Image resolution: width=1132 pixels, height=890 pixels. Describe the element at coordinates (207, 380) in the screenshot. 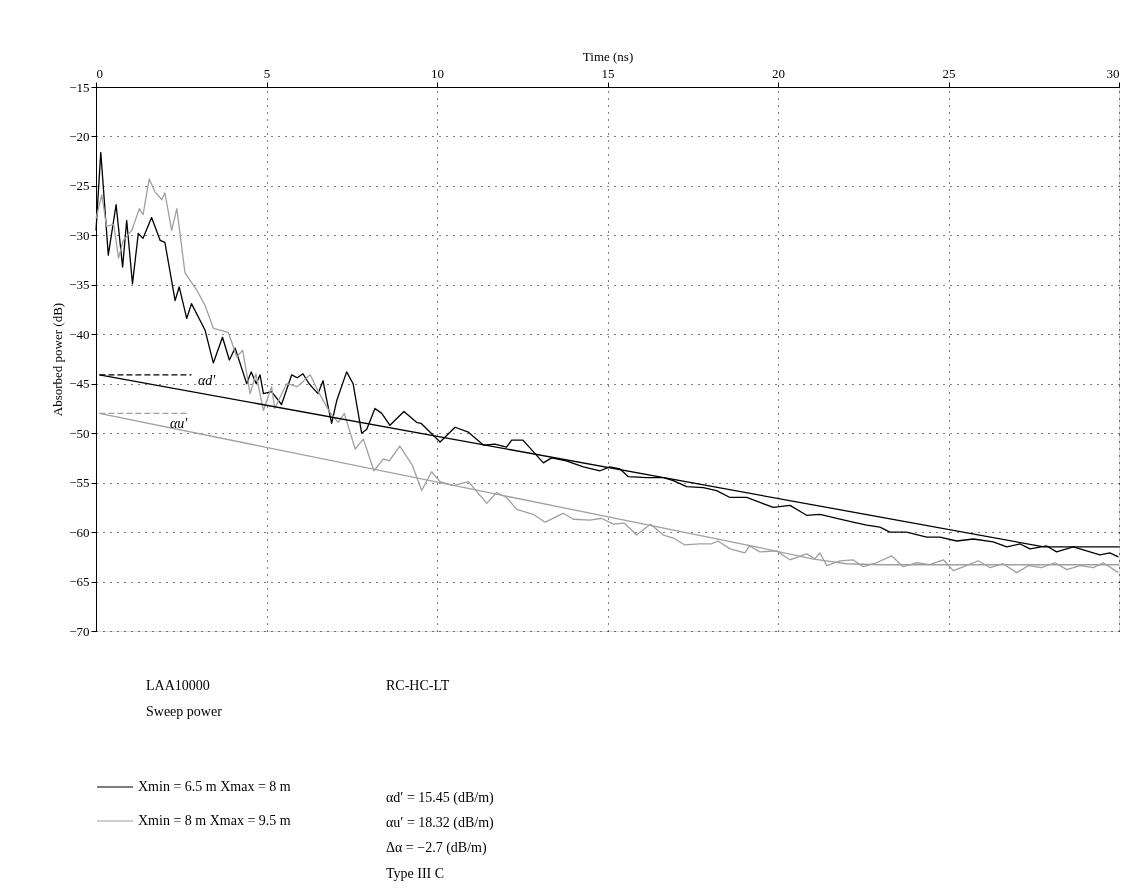

I see `annotation: αd′` at that location.